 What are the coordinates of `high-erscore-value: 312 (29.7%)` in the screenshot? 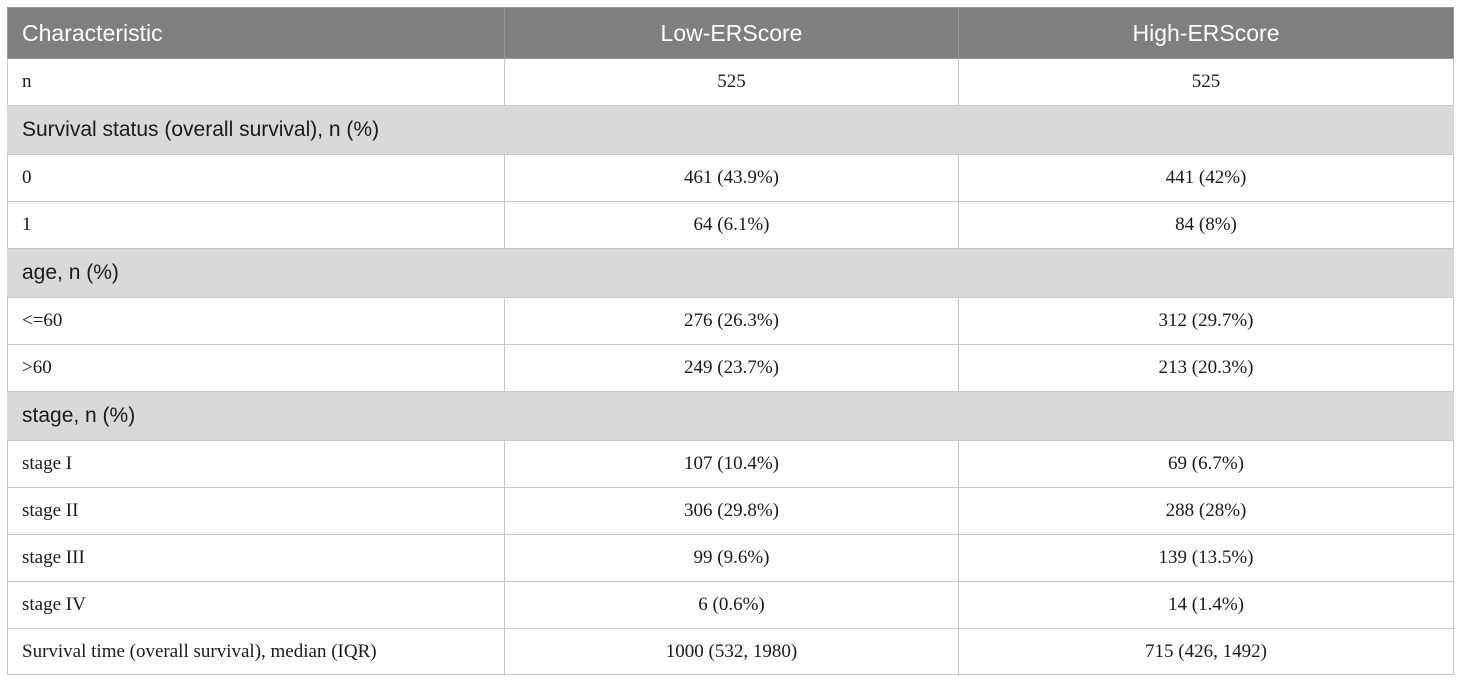 It's located at (1206, 321).